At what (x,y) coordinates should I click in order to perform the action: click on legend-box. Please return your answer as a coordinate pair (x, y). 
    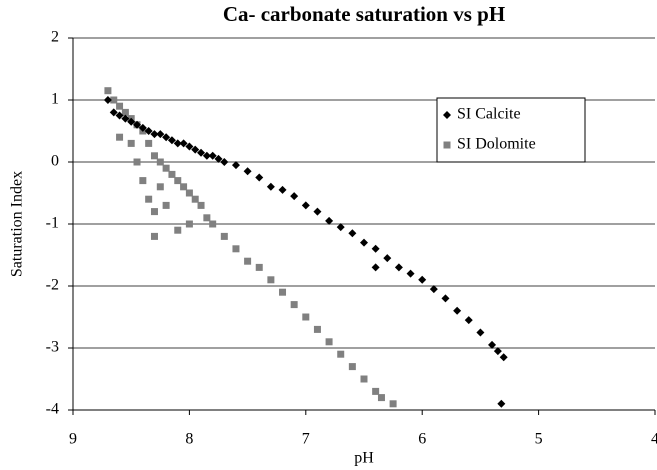
    Looking at the image, I should click on (511, 130).